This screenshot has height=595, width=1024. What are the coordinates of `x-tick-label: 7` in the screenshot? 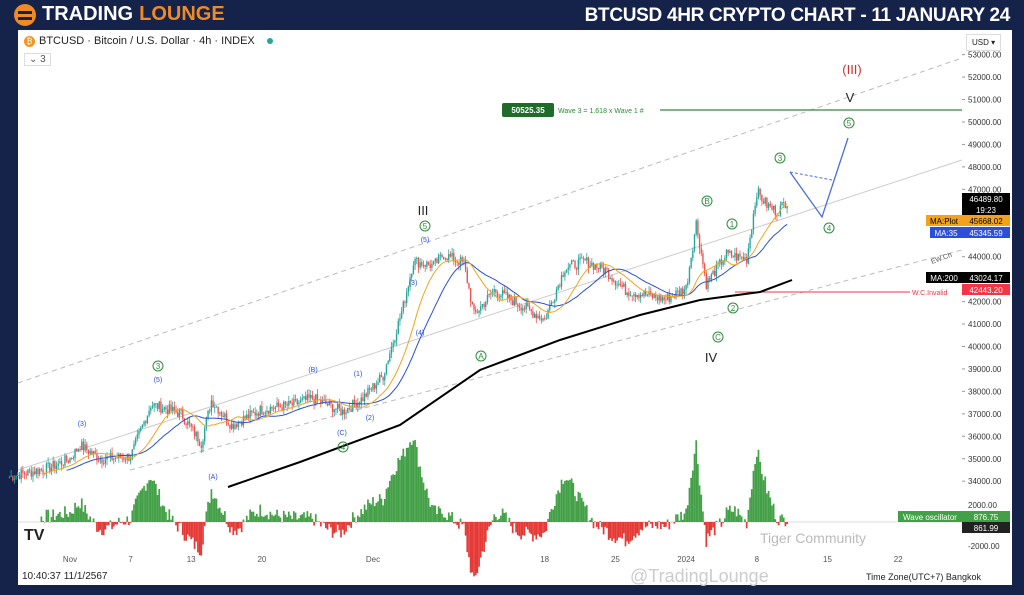 It's located at (130, 559).